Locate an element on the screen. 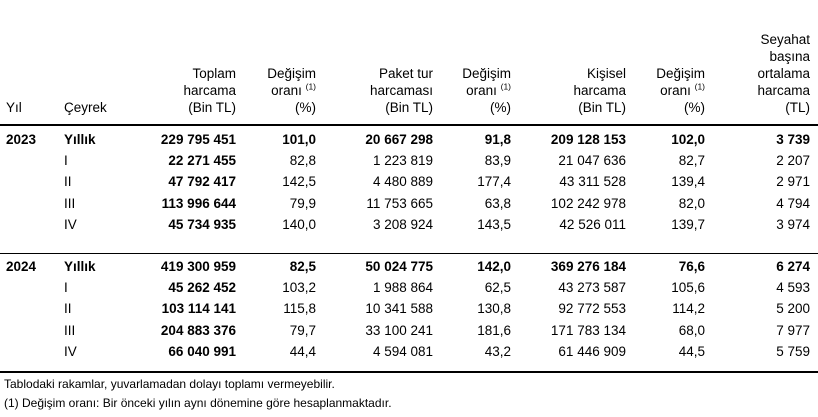 Image resolution: width=818 pixels, height=417 pixels. total-cell: 45 262 452 is located at coordinates (202, 288).